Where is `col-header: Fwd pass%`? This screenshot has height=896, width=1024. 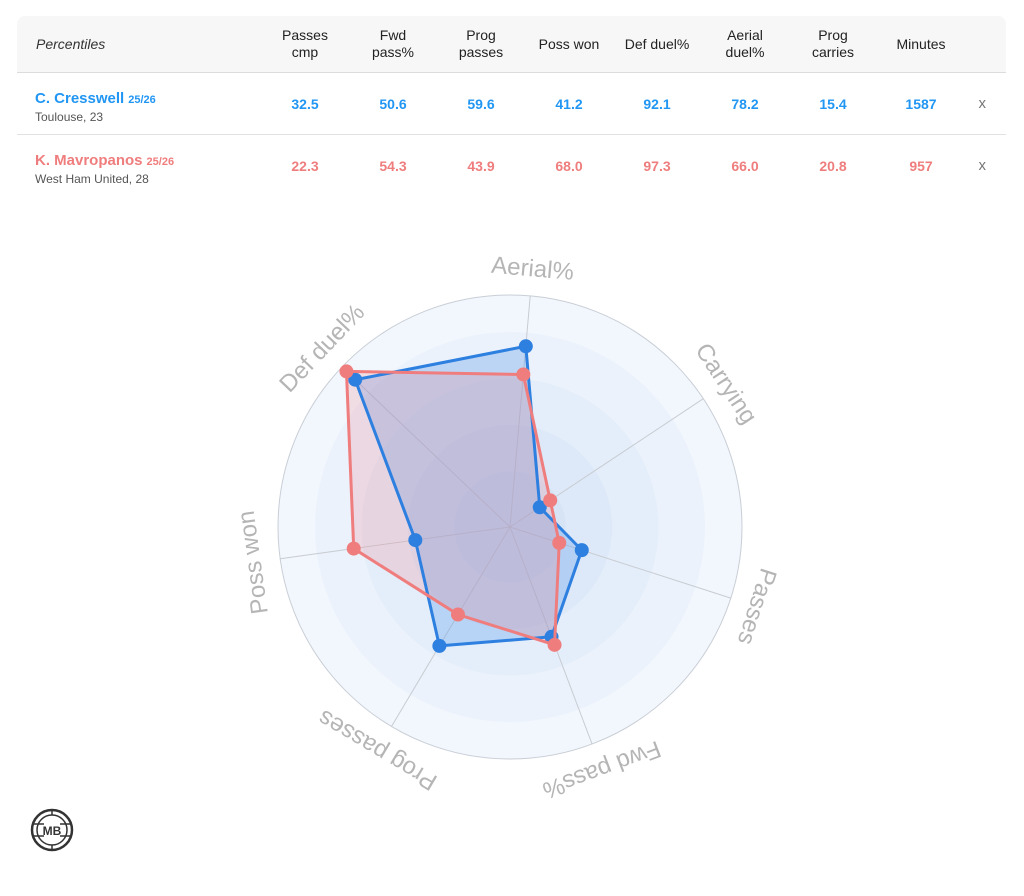
col-header: Fwd pass% is located at coordinates (393, 43).